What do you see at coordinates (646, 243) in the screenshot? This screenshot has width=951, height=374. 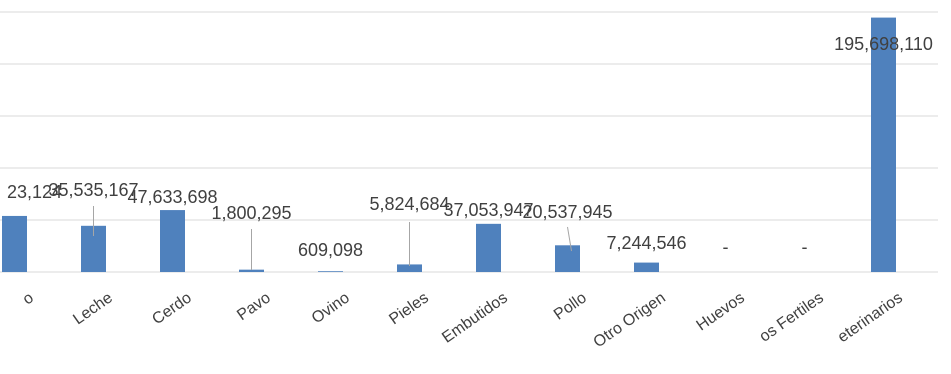 I see `data-label: 7,244,546` at bounding box center [646, 243].